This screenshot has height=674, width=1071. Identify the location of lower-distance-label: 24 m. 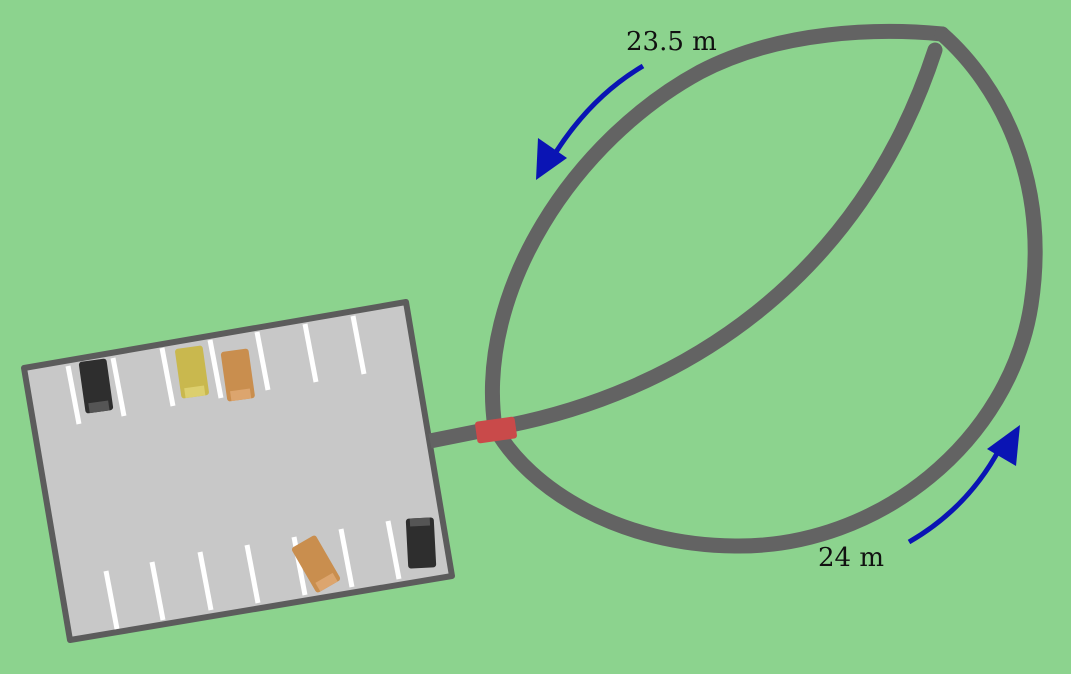
(851, 558).